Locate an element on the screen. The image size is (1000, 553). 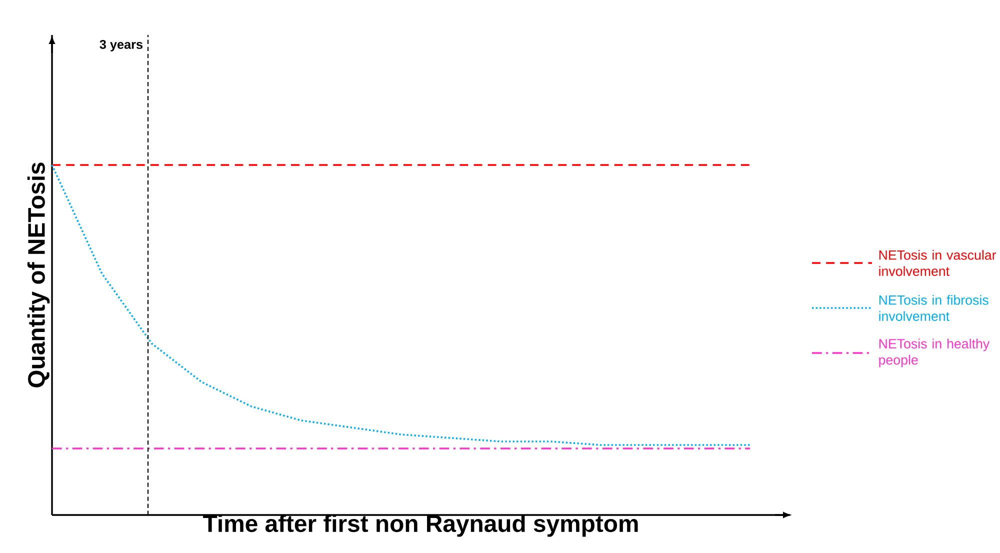
legend-label: NETosis in vascular involvement is located at coordinates (937, 263).